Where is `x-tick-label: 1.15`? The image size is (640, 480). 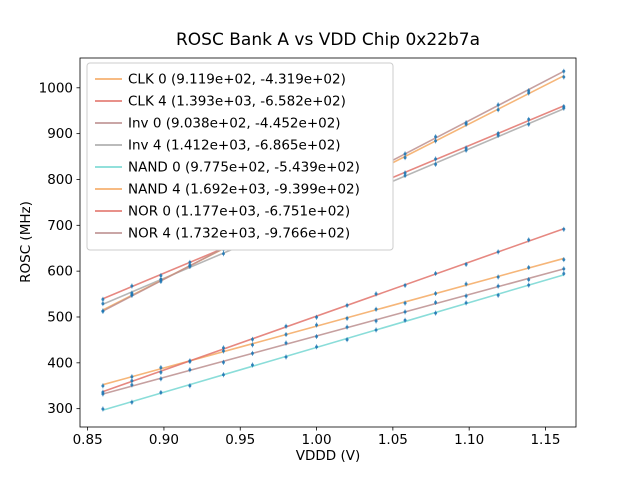
x-tick-label: 1.15 is located at coordinates (545, 440).